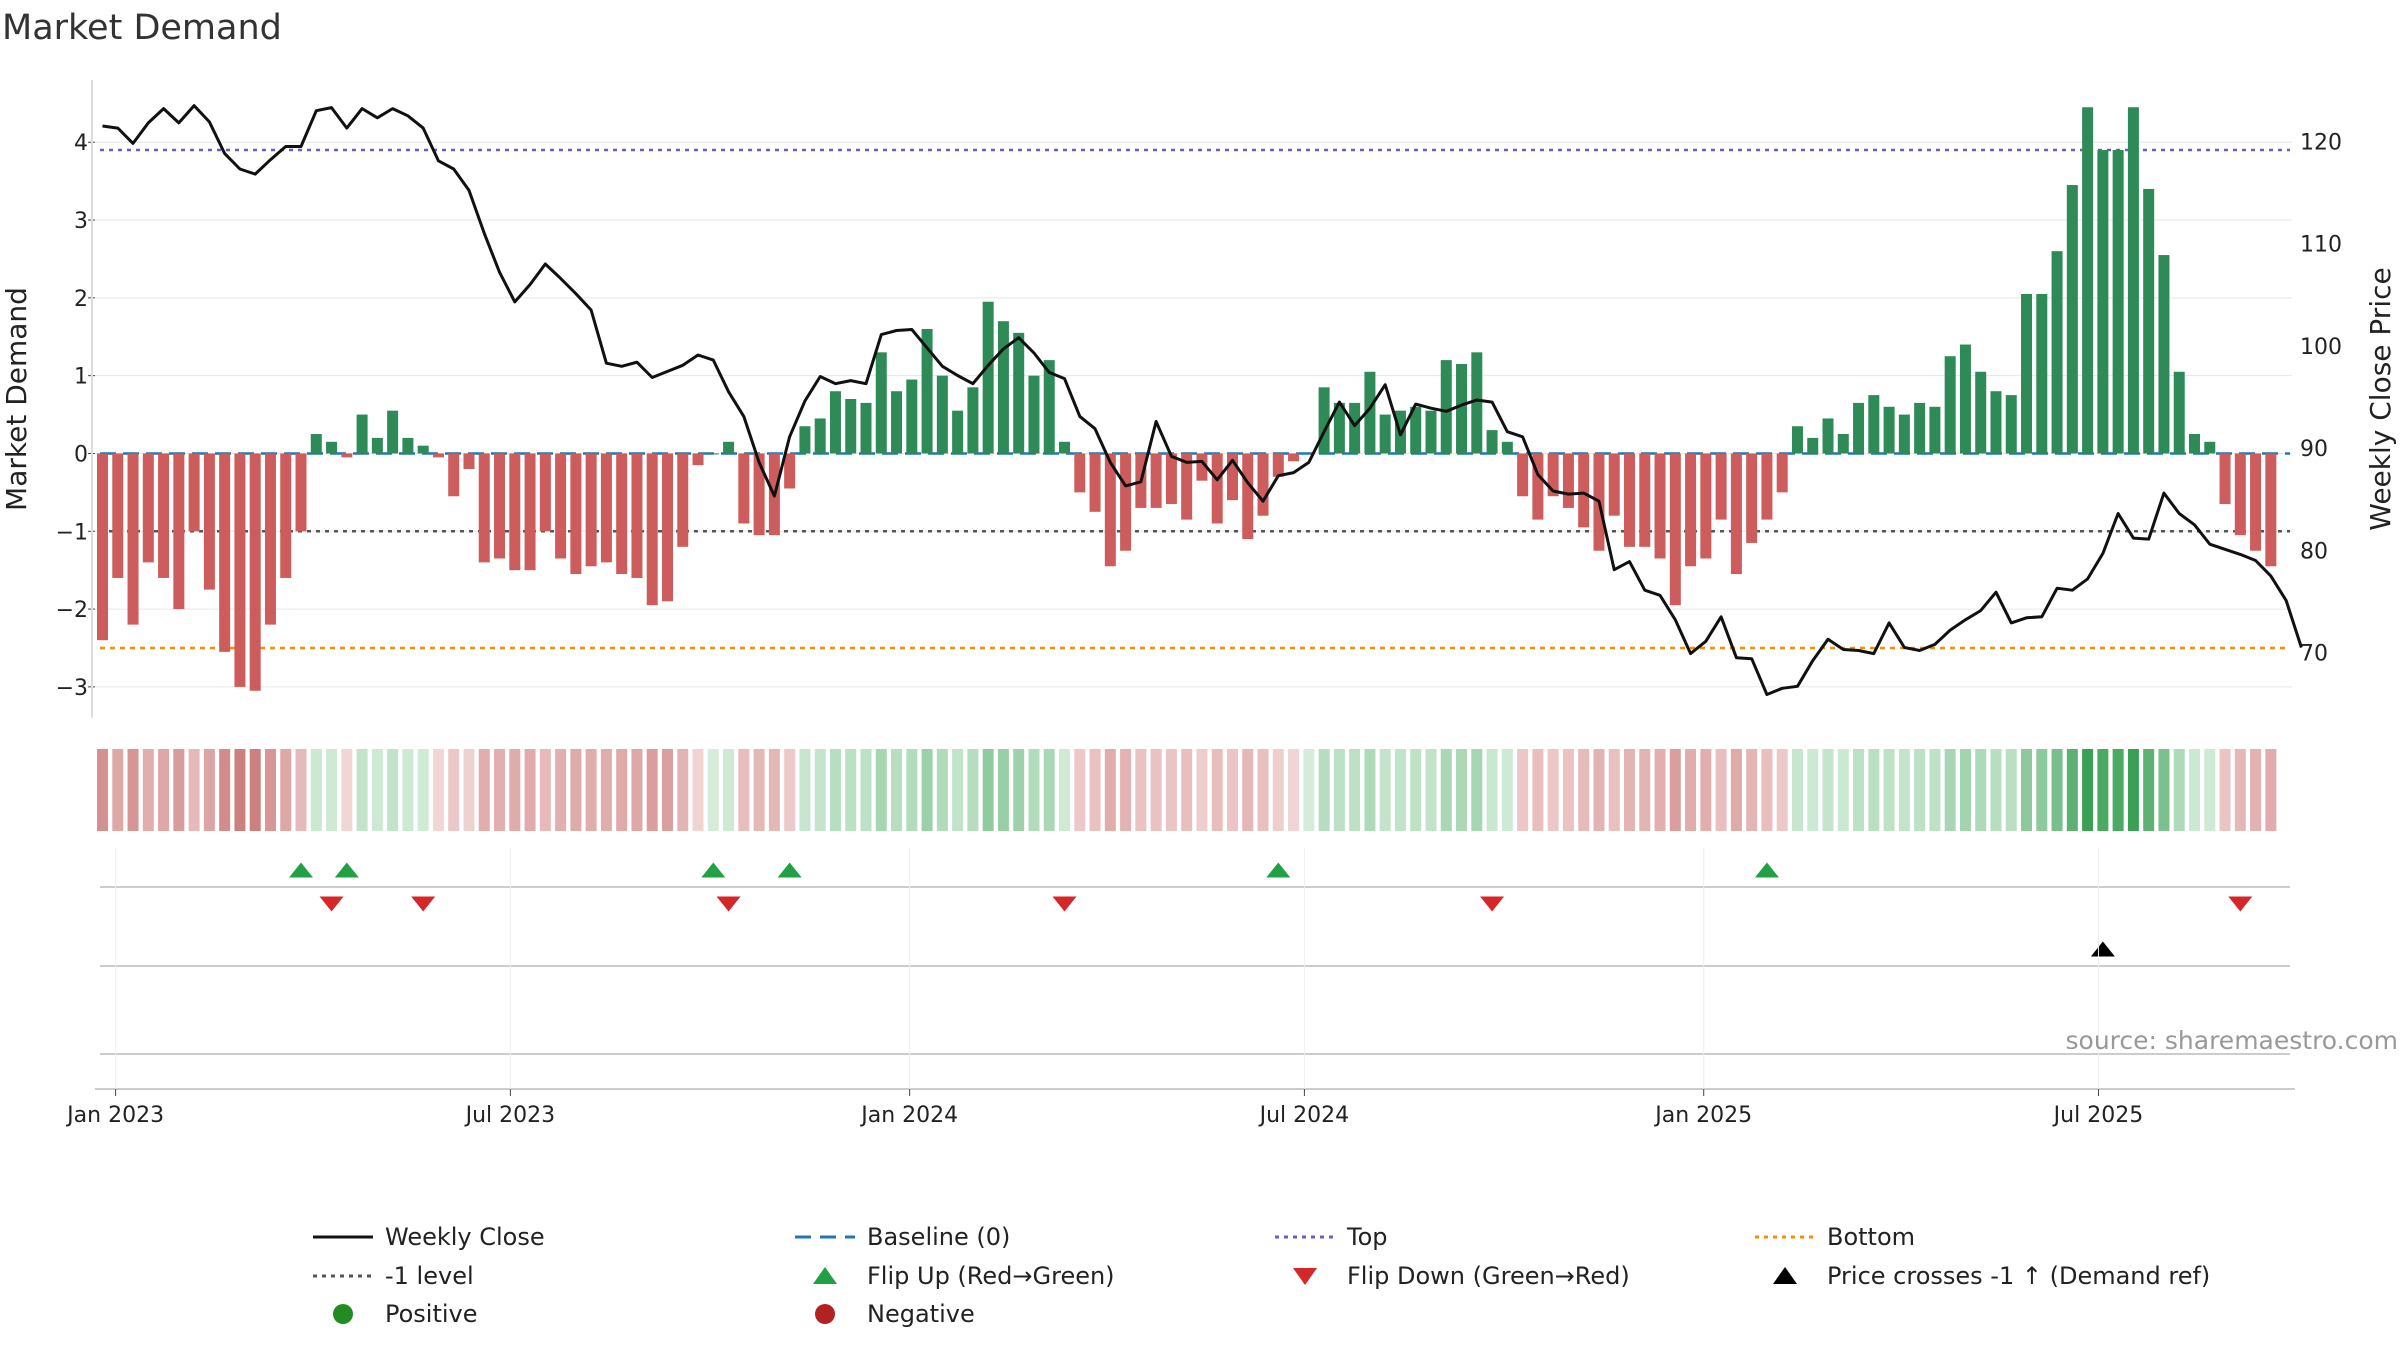 This screenshot has width=2400, height=1350. Describe the element at coordinates (1367, 1237) in the screenshot. I see `legend-label: Top` at that location.